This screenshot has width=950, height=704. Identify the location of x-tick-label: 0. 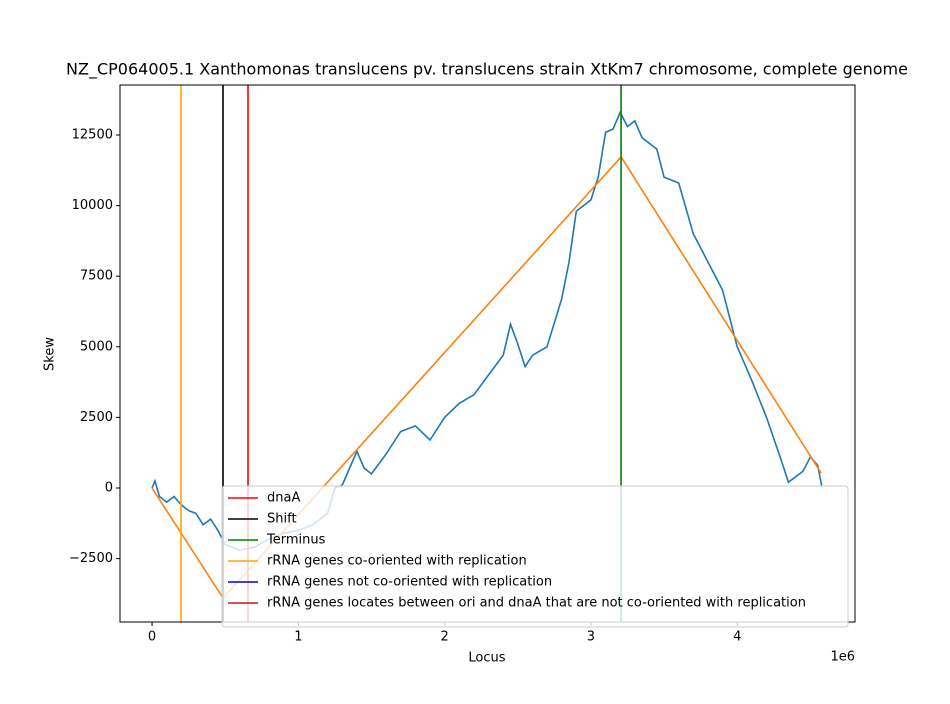
(152, 637).